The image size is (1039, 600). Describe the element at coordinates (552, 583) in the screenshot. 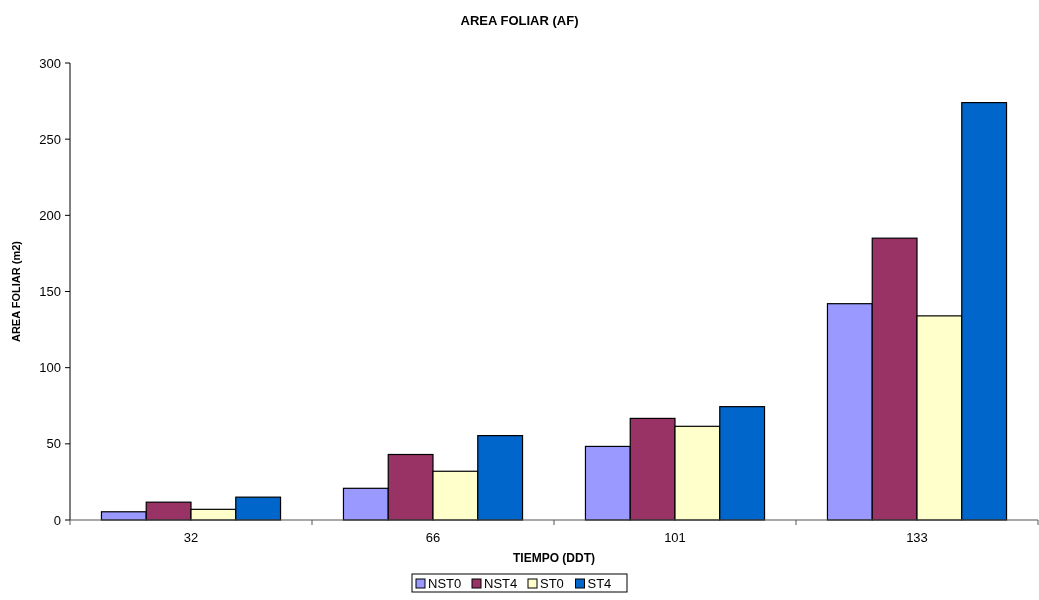

I see `legend-label: ST0` at that location.